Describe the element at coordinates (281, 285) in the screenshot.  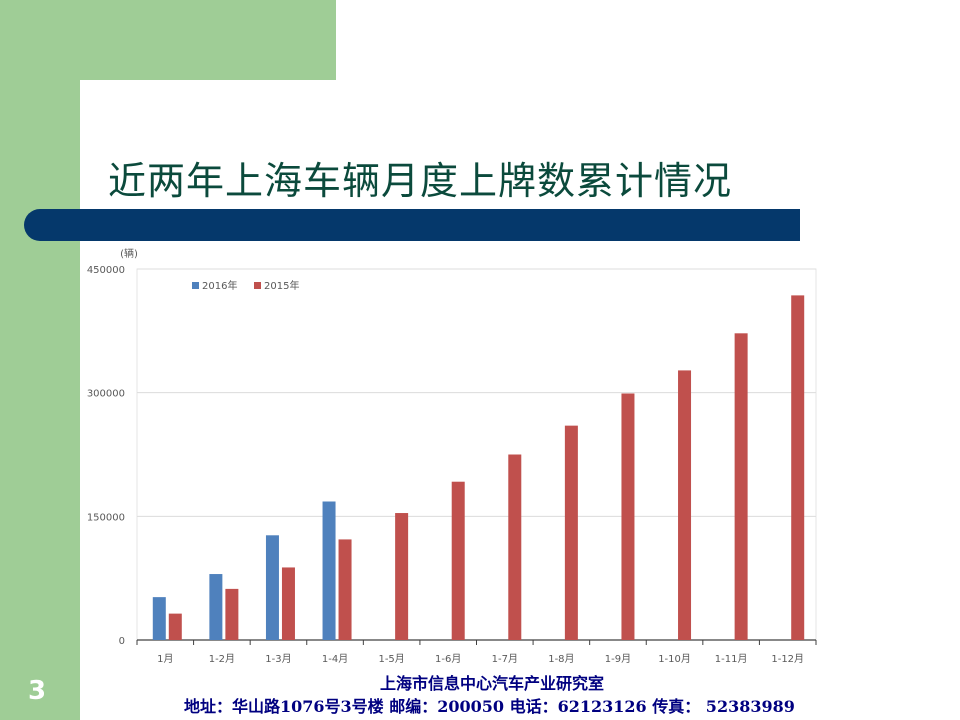
I see `legend-label: 2015年` at that location.